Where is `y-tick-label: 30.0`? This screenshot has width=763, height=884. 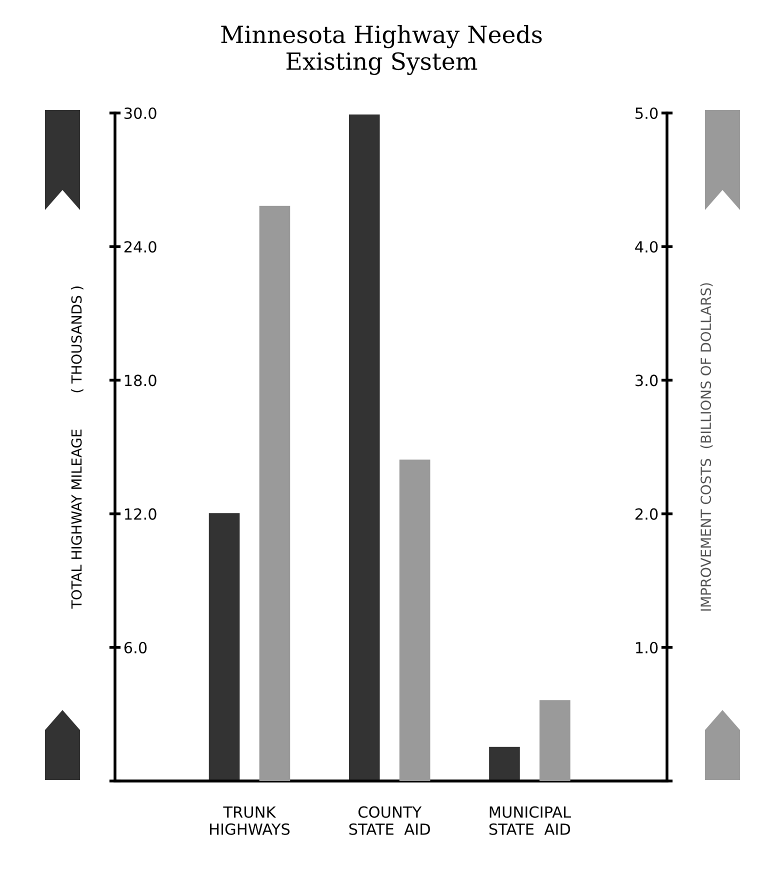
y-tick-label: 30.0 is located at coordinates (140, 113).